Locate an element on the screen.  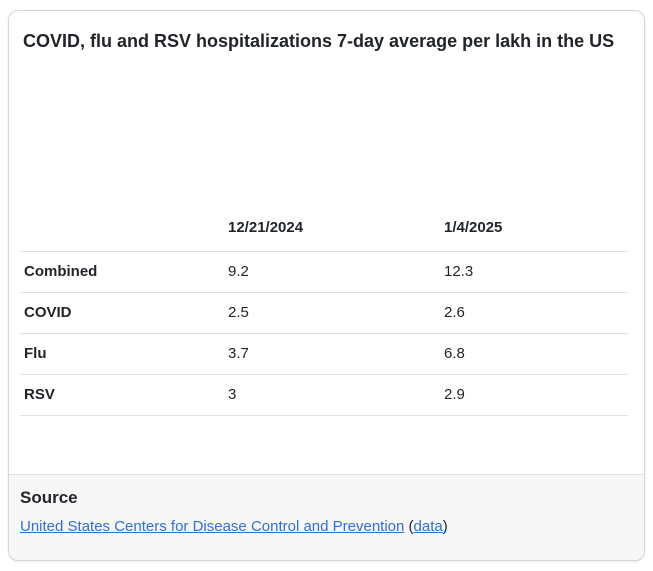
table-row: COVID 2.5 2.6 is located at coordinates (324, 313).